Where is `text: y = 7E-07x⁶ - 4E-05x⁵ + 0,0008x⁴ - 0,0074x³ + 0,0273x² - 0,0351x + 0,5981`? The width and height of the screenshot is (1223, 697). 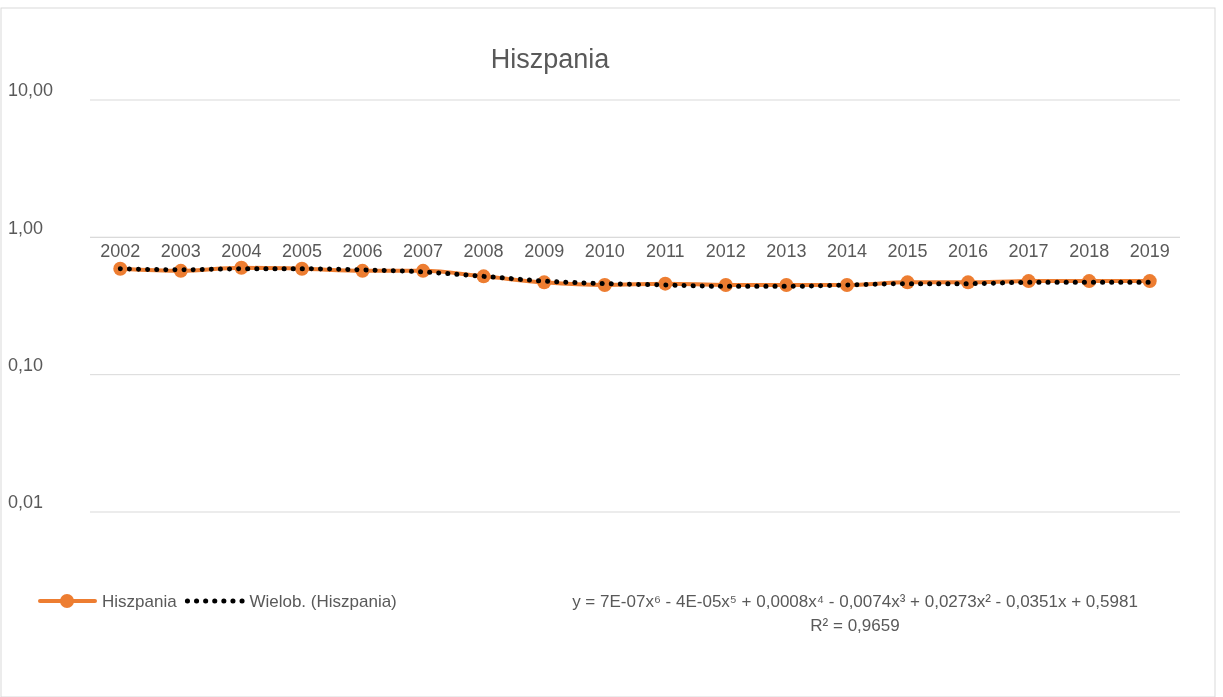 text: y = 7E-07x⁶ - 4E-05x⁵ + 0,0008x⁴ - 0,0074x³ + 0,0273x² - 0,0351x + 0,5981 is located at coordinates (855, 601).